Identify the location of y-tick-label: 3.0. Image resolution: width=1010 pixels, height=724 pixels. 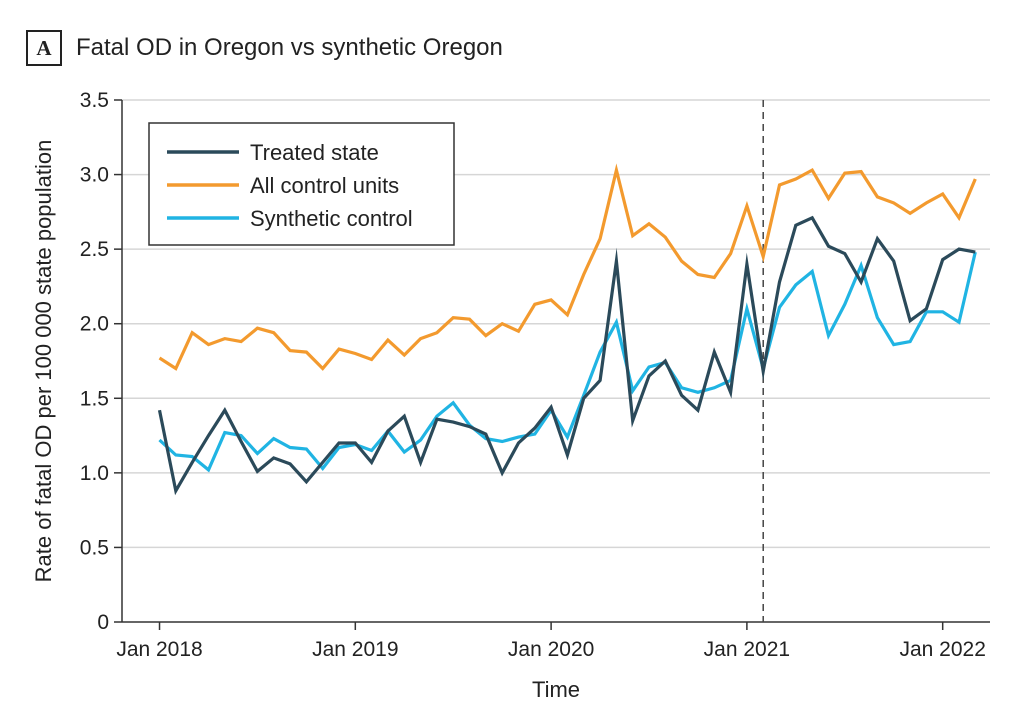
(94, 175).